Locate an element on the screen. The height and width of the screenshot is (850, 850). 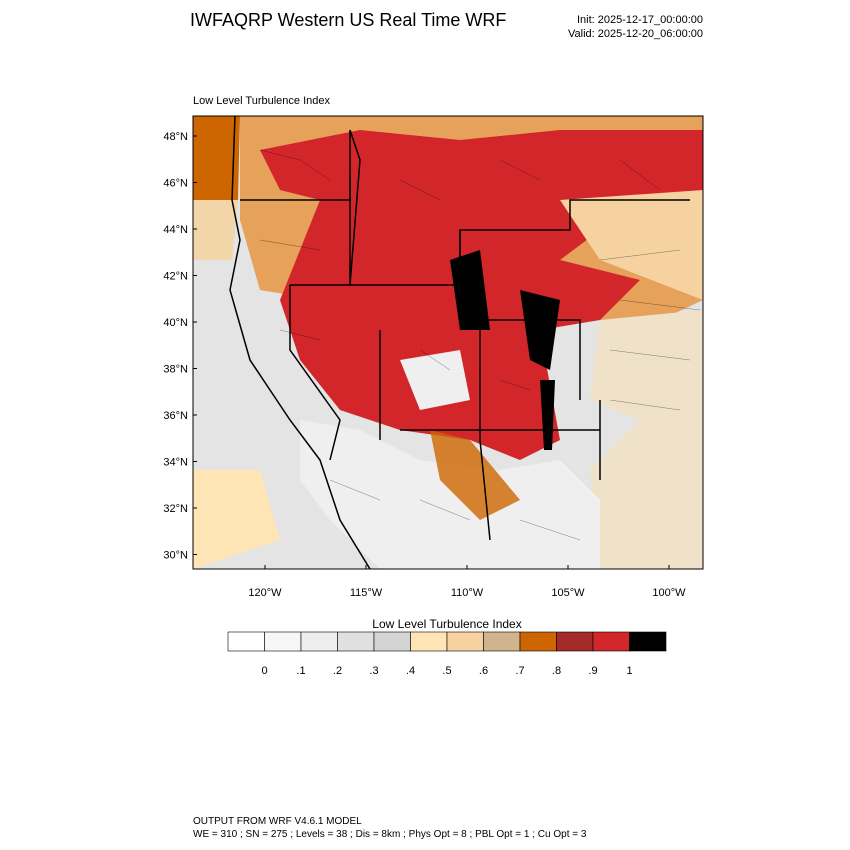
lat-label: 30°N is located at coordinates (175, 556).